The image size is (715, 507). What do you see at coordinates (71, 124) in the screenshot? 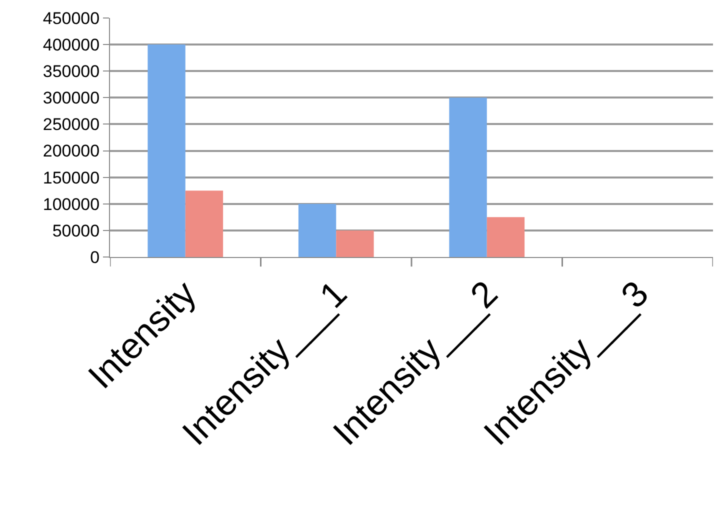
I see `y-tick-label: 250000` at bounding box center [71, 124].